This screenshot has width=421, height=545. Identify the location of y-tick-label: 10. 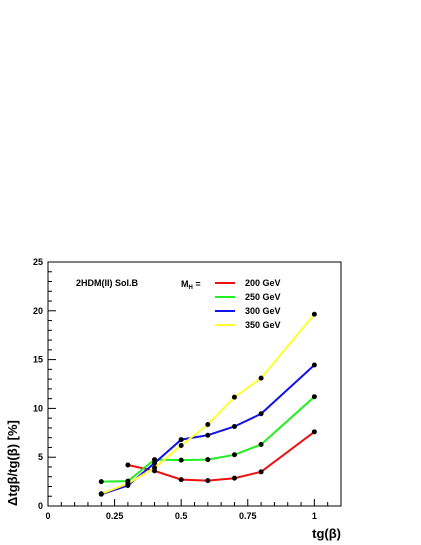
(38, 408).